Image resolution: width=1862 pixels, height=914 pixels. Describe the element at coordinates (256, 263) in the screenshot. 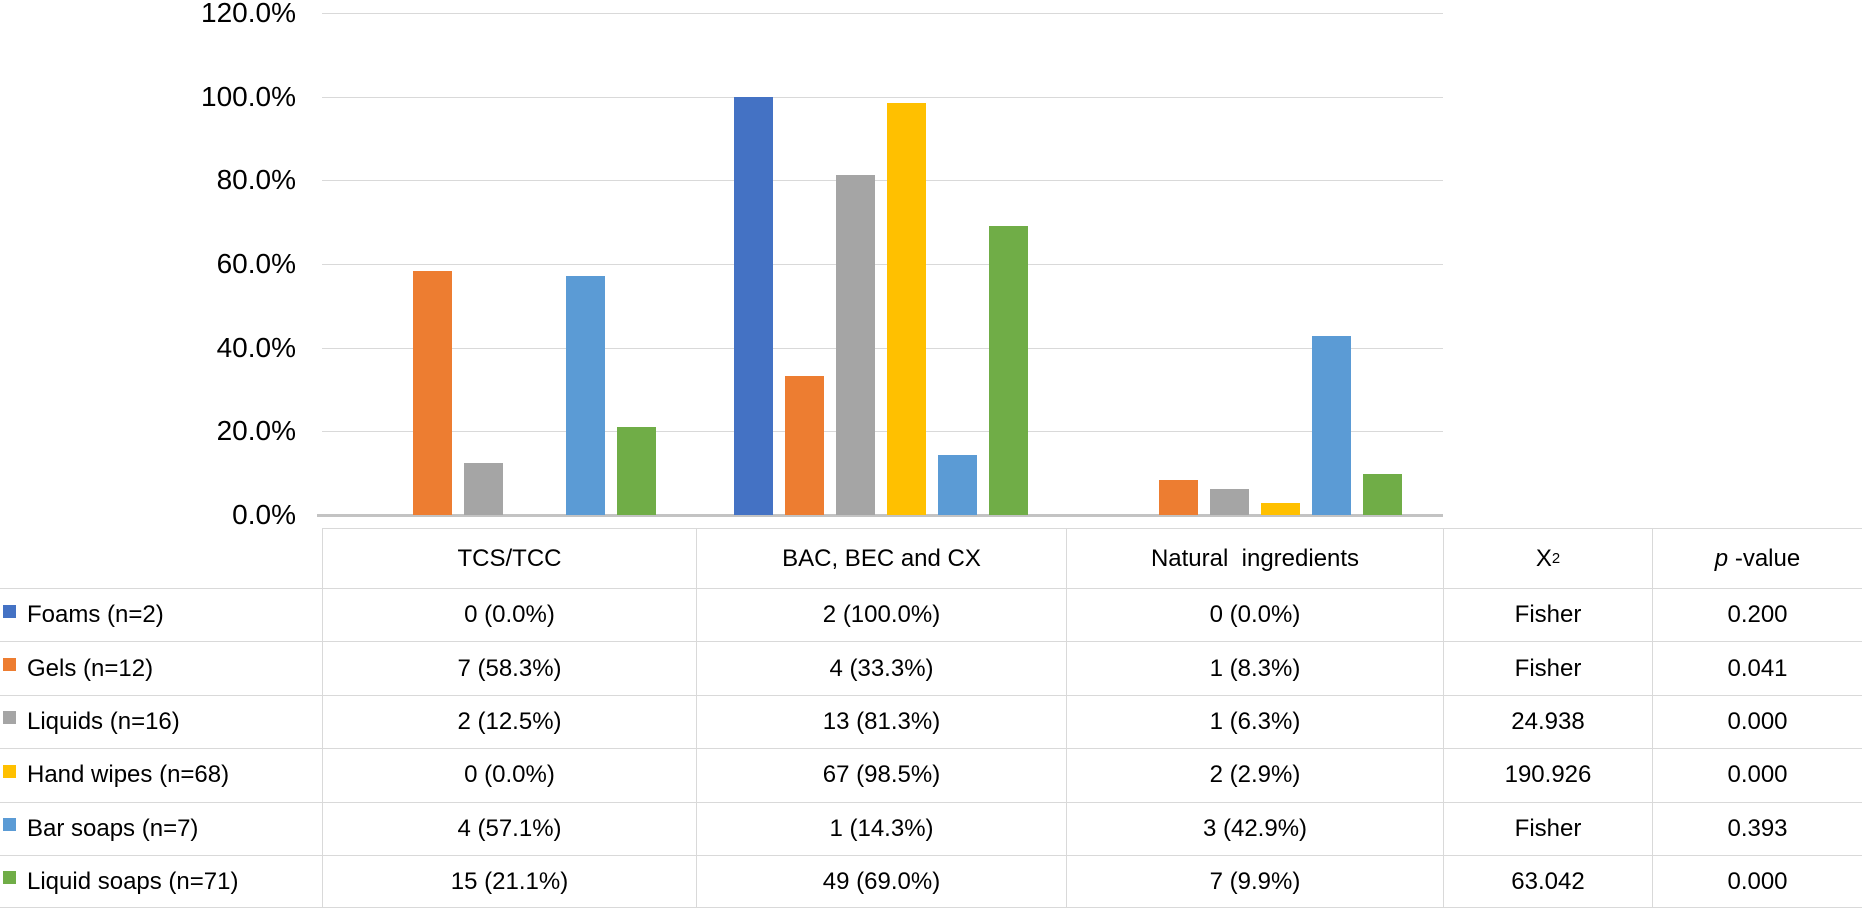

I see `y-tick-label-60: 60.0%` at that location.